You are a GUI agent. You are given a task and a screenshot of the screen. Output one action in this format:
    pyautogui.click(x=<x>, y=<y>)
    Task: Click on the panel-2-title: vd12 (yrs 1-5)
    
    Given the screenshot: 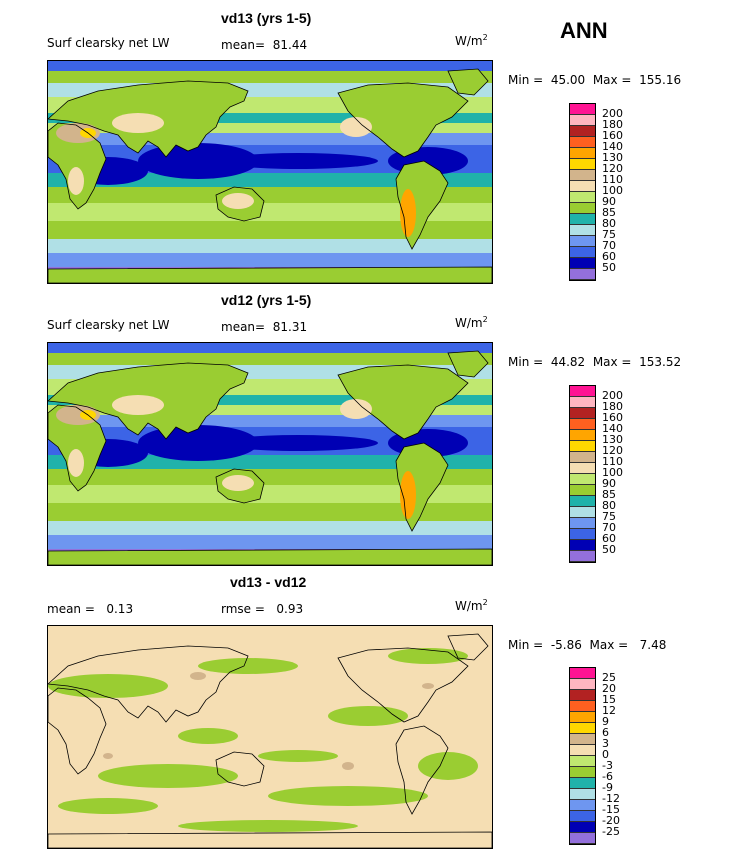 What is the action you would take?
    pyautogui.click(x=266, y=300)
    